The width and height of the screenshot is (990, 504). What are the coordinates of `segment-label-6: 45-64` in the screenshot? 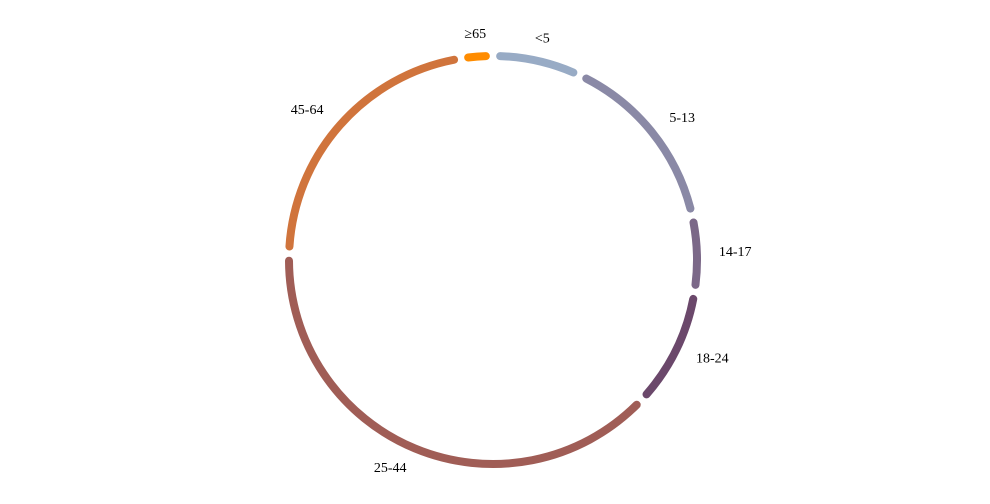 It's located at (307, 110).